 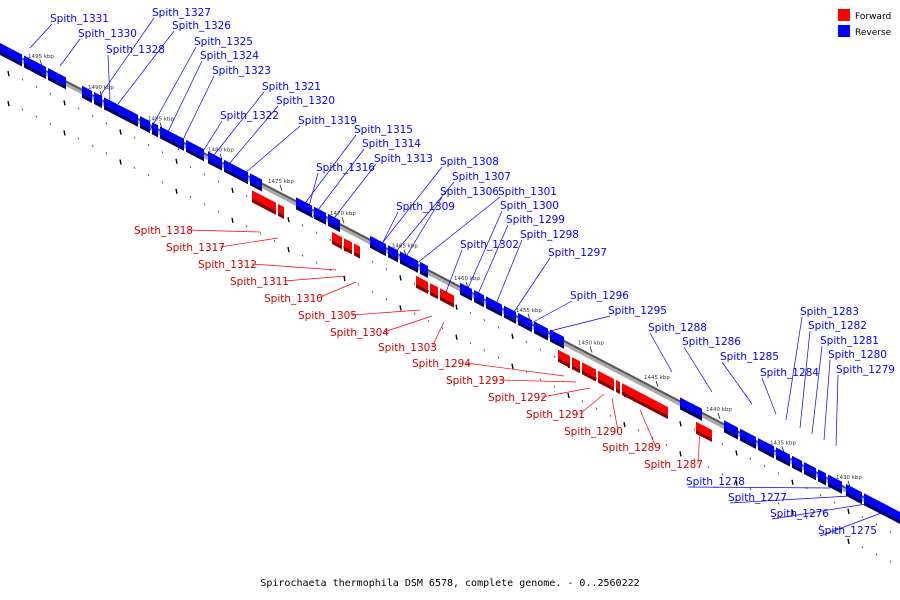 I want to click on reverse-gene-label: Spith_1285, so click(x=749, y=357).